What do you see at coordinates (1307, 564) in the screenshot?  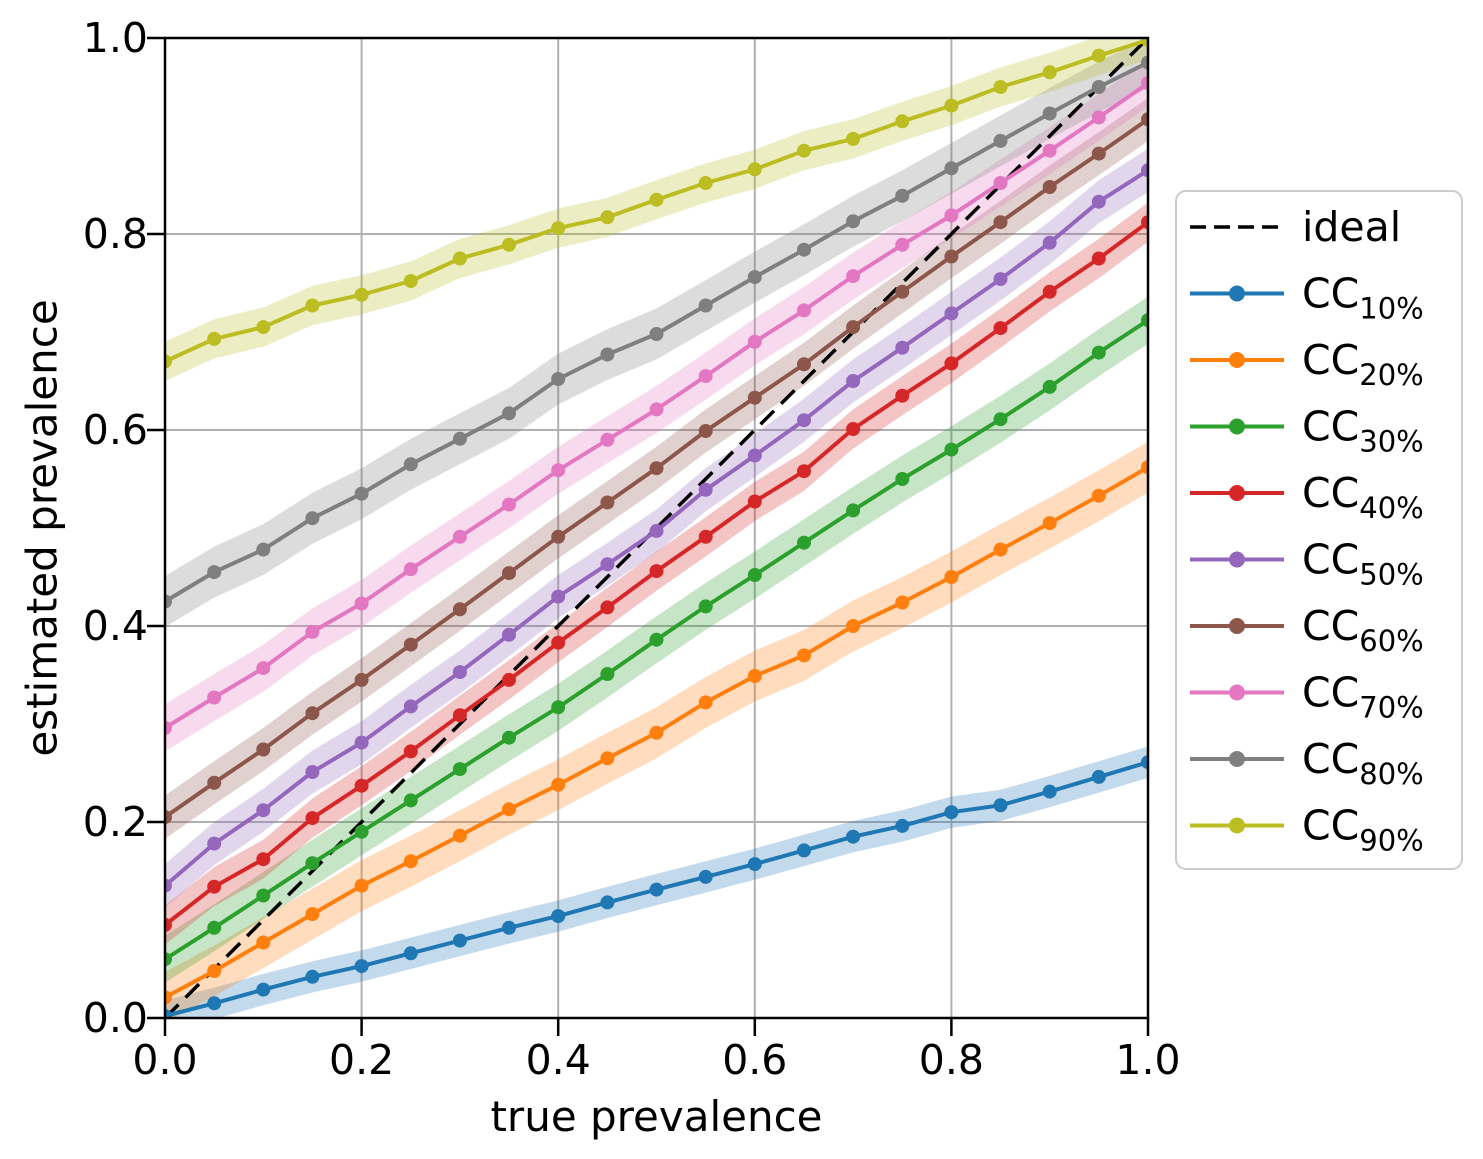 I see `legend-item-cc-50: CC50%` at bounding box center [1307, 564].